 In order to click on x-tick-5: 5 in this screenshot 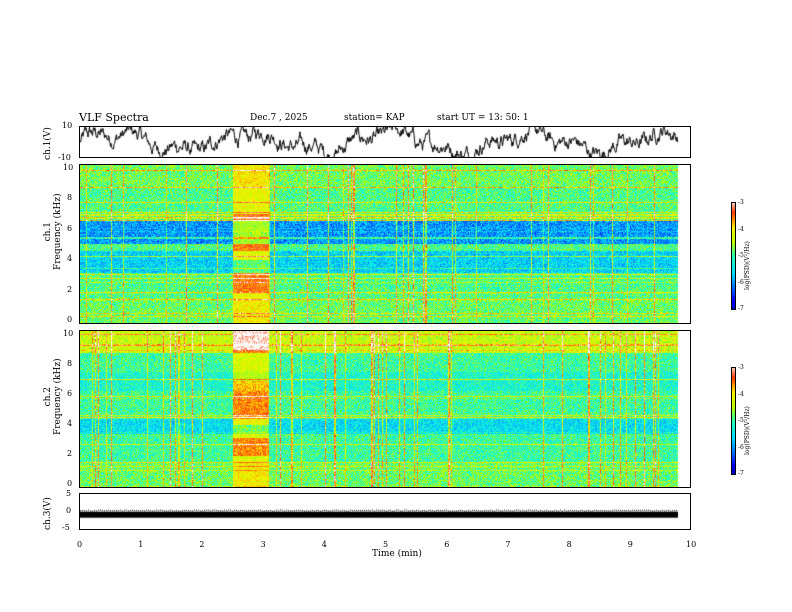, I will do `click(386, 544)`.